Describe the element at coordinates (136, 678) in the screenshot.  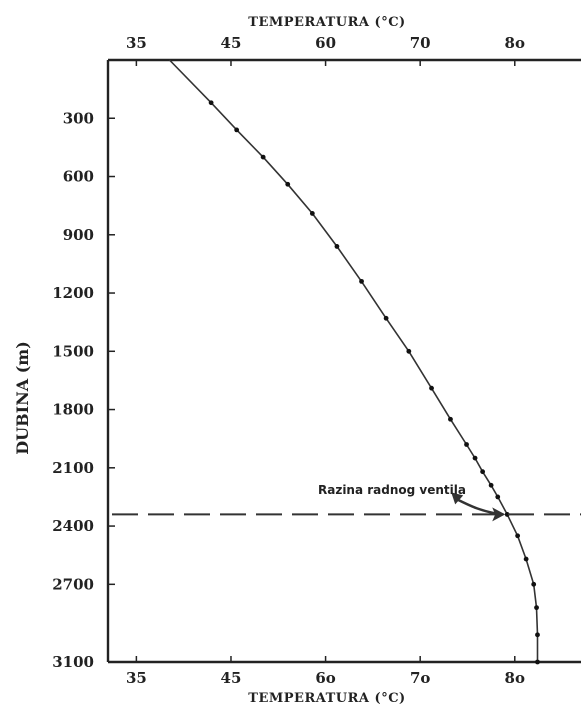
I see `x-tick-label-bottom: 35` at that location.